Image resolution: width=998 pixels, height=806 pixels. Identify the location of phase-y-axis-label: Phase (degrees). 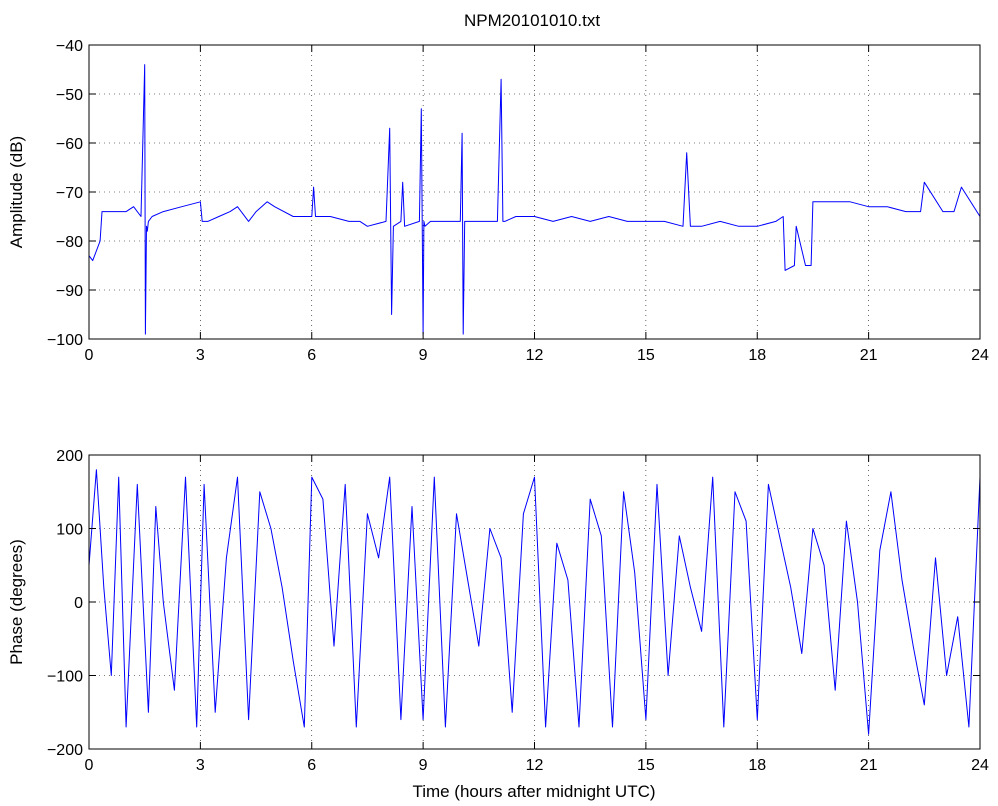
(16, 602).